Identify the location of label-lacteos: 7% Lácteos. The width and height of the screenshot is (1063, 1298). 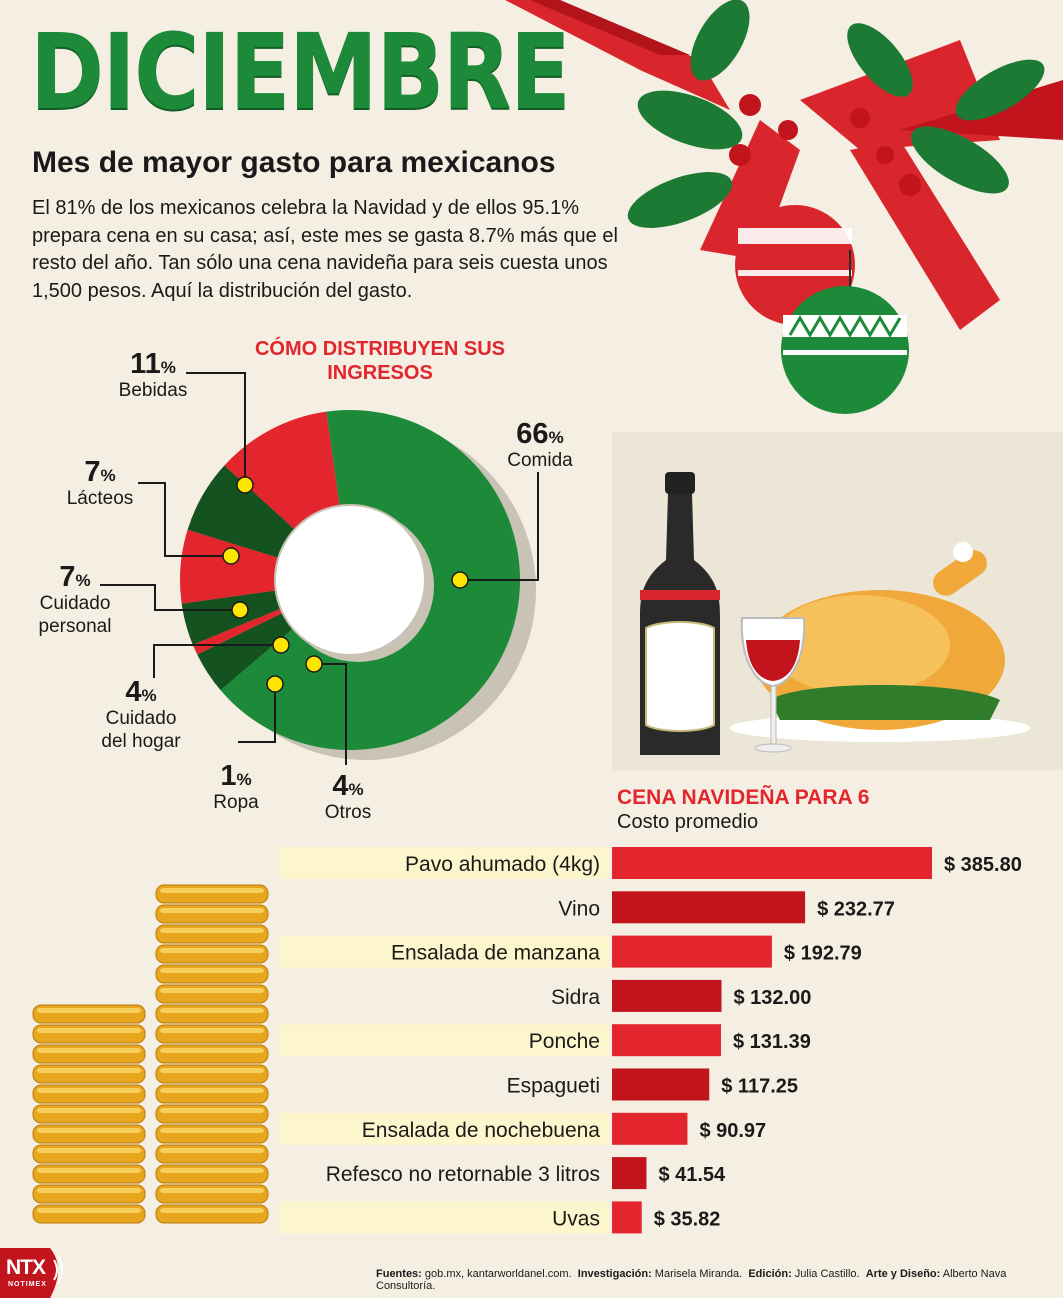
(100, 484).